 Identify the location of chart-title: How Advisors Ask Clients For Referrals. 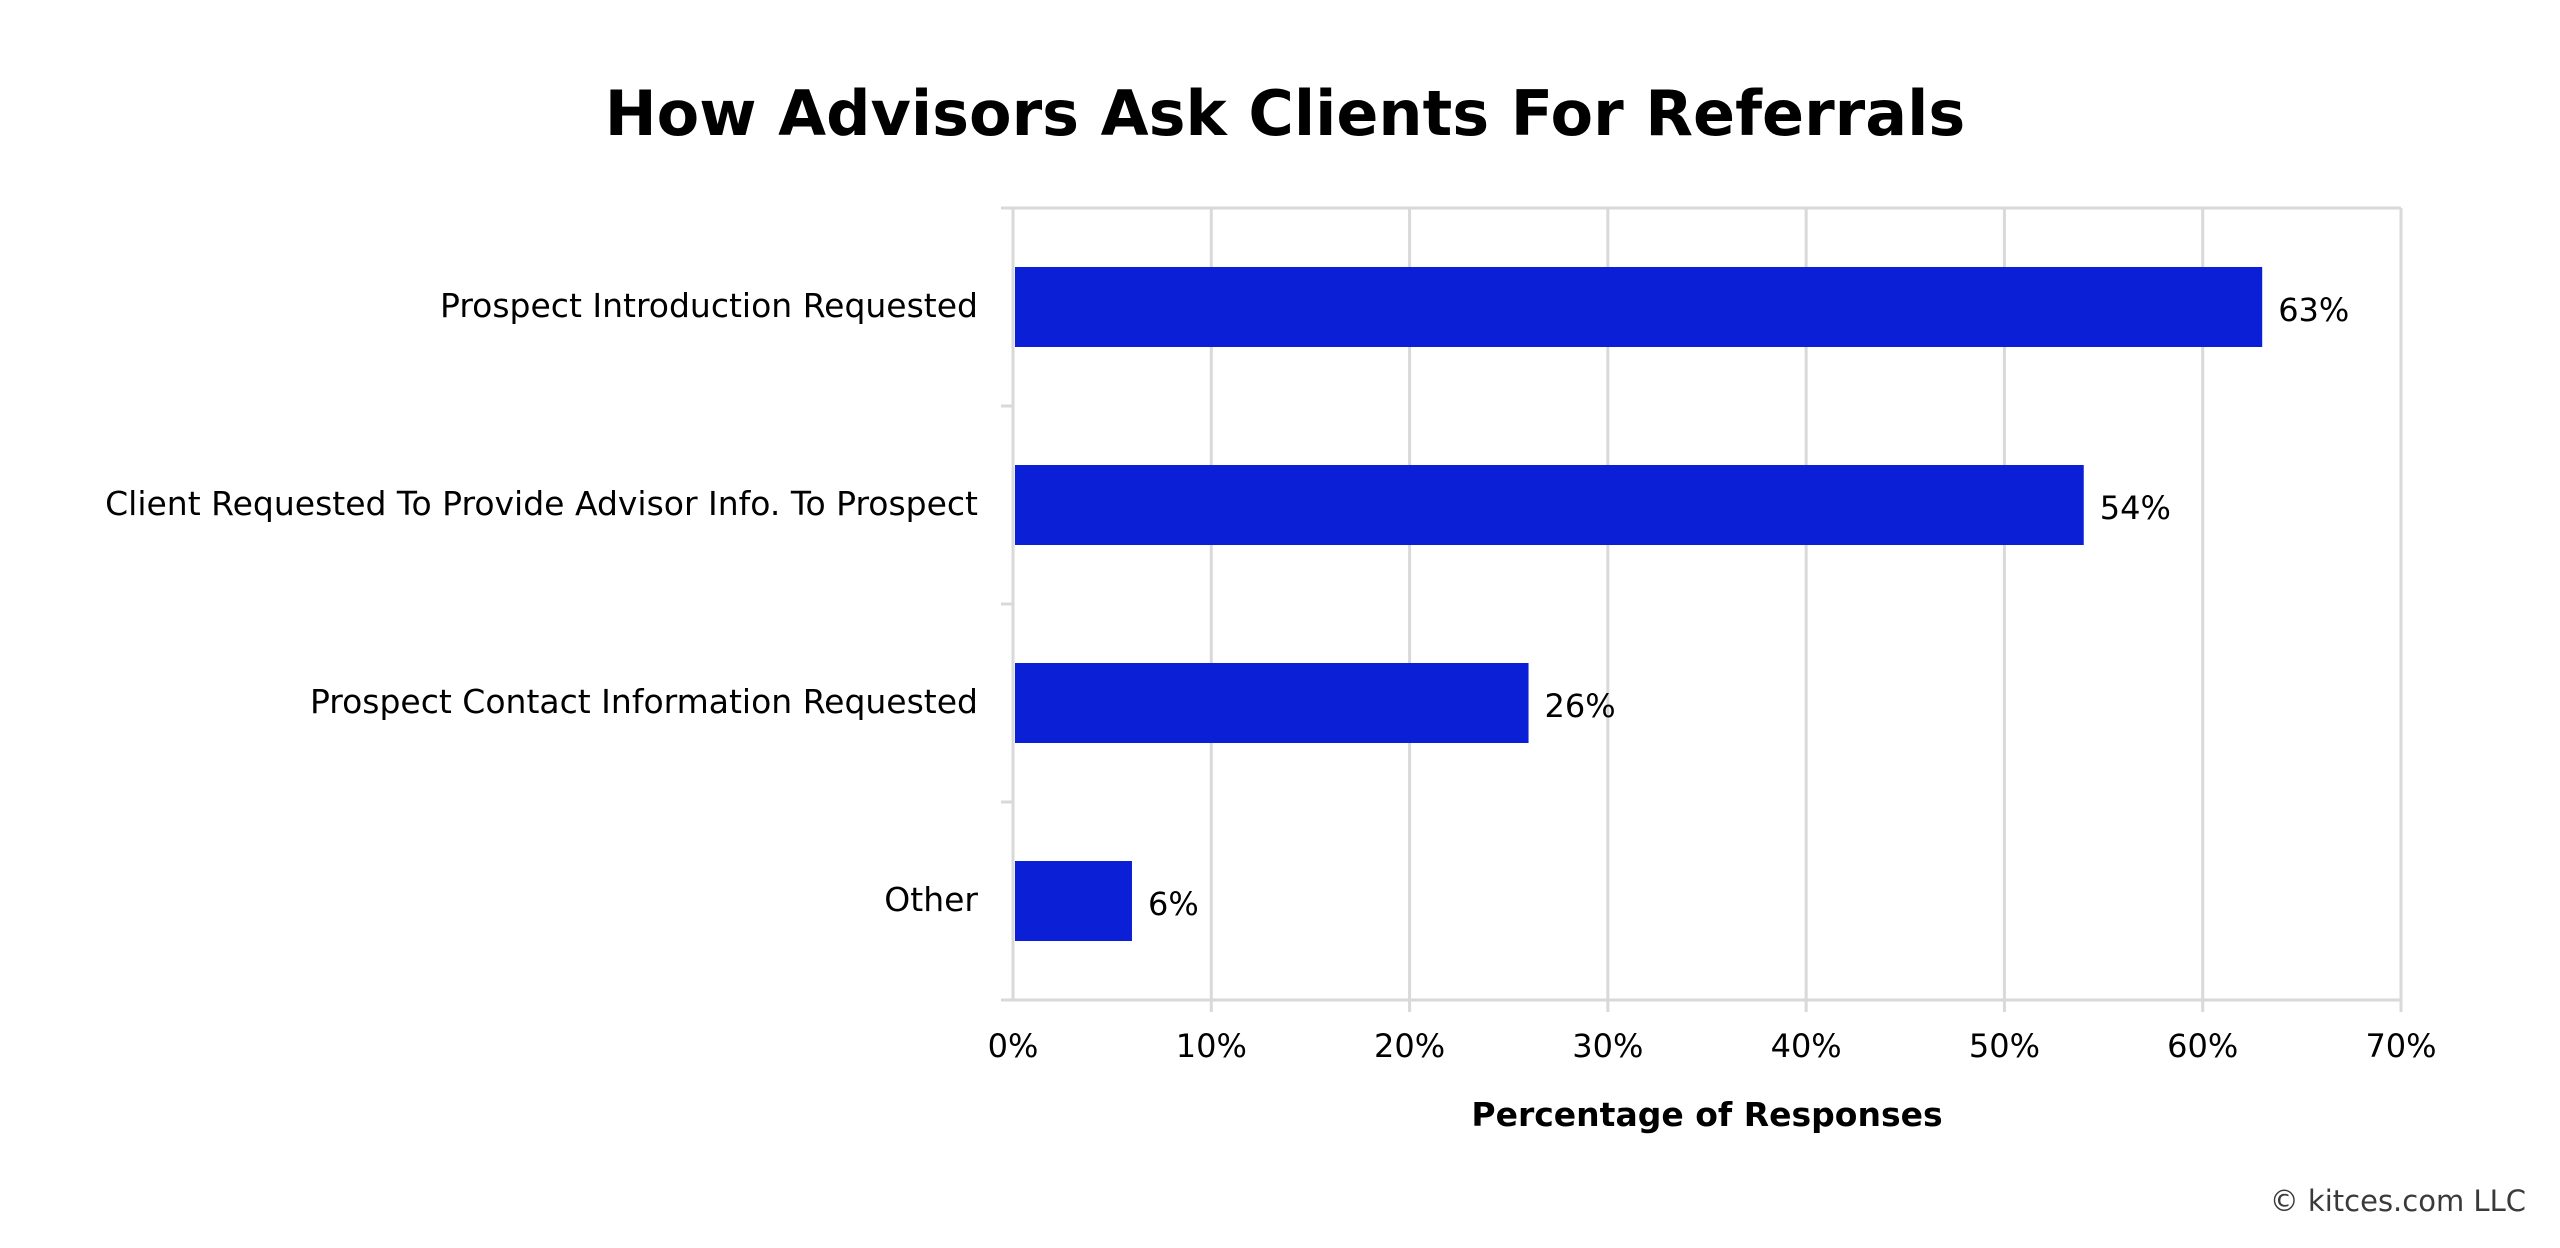
(1285, 113).